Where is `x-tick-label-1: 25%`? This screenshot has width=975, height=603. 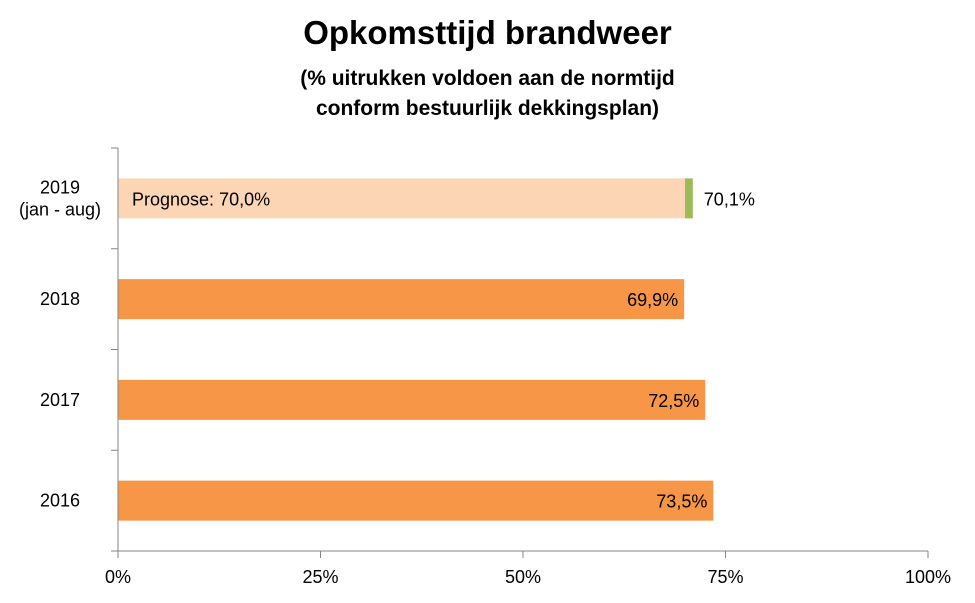
x-tick-label-1: 25% is located at coordinates (320, 577).